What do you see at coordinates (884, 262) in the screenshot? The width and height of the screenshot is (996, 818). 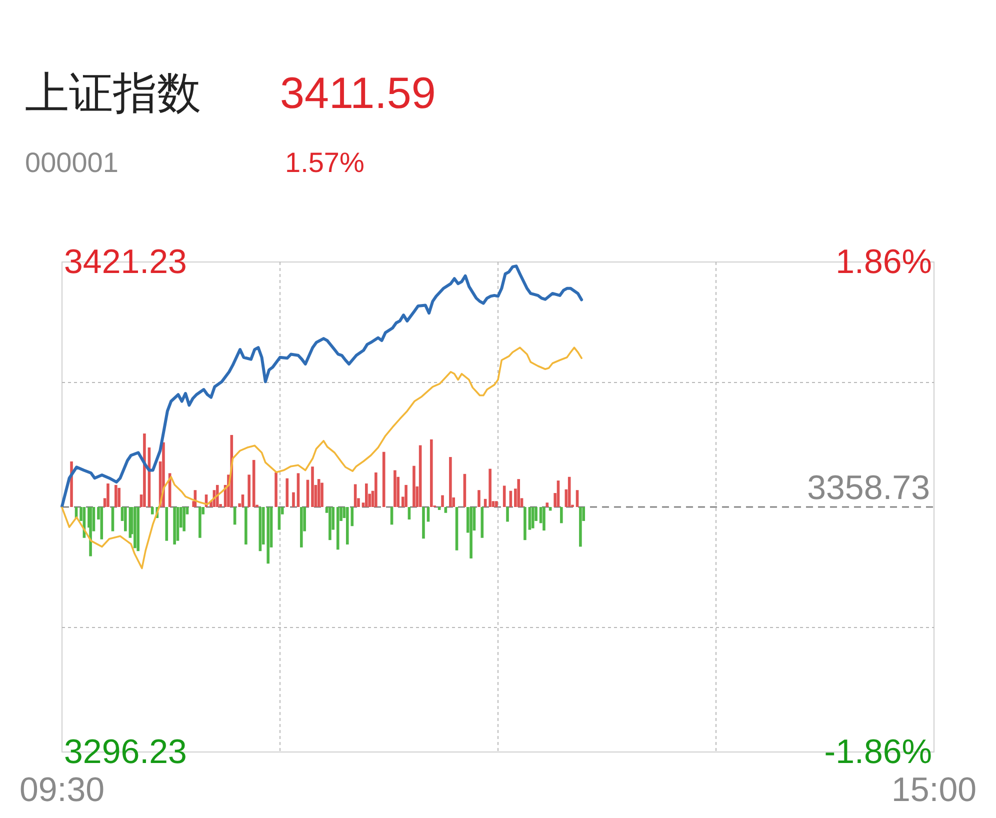 I see `y2tick: 1.86%` at bounding box center [884, 262].